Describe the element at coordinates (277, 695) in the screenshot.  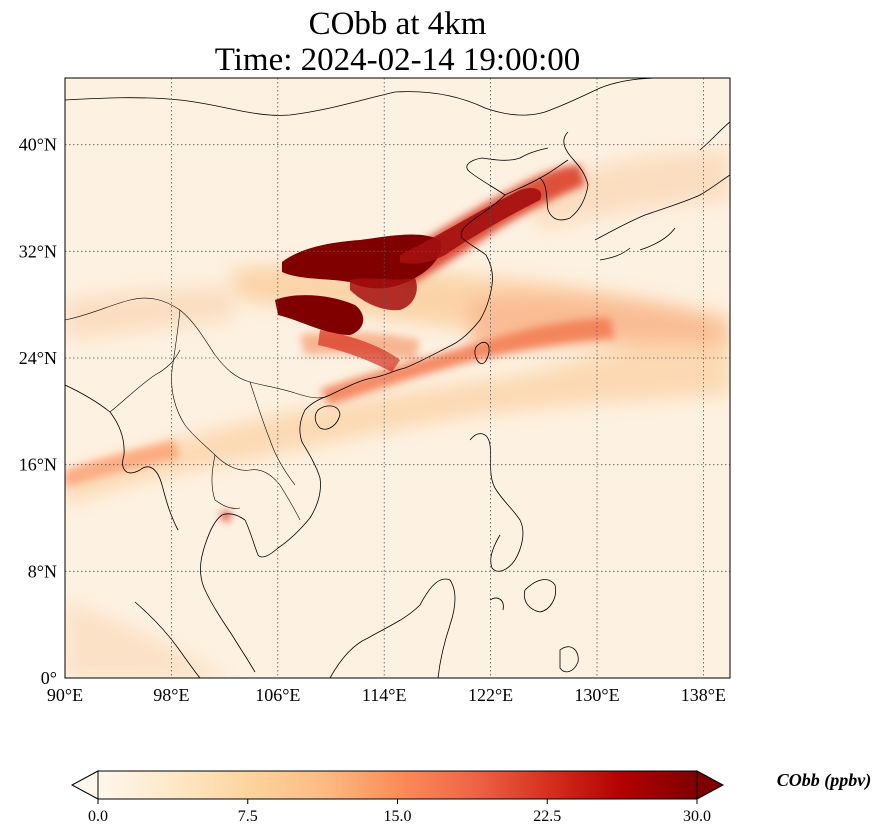
I see `lon-tick-label: 106°E` at that location.